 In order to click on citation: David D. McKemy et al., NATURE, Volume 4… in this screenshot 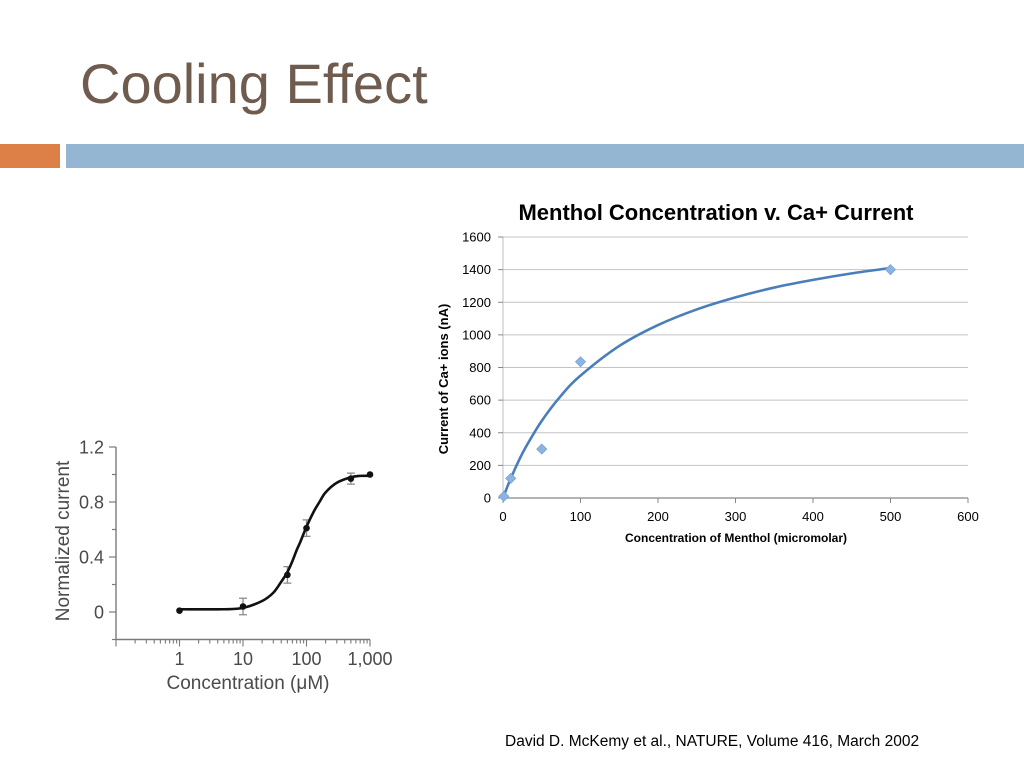, I will do `click(712, 741)`.